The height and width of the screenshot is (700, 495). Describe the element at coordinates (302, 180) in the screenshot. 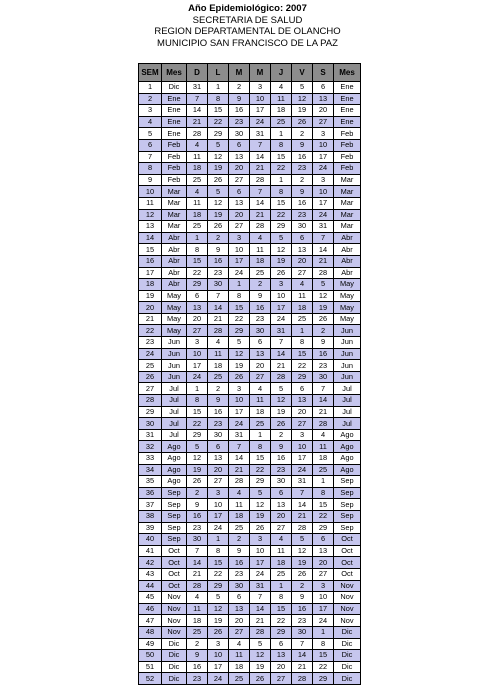

I see `cell-friday: 2` at that location.